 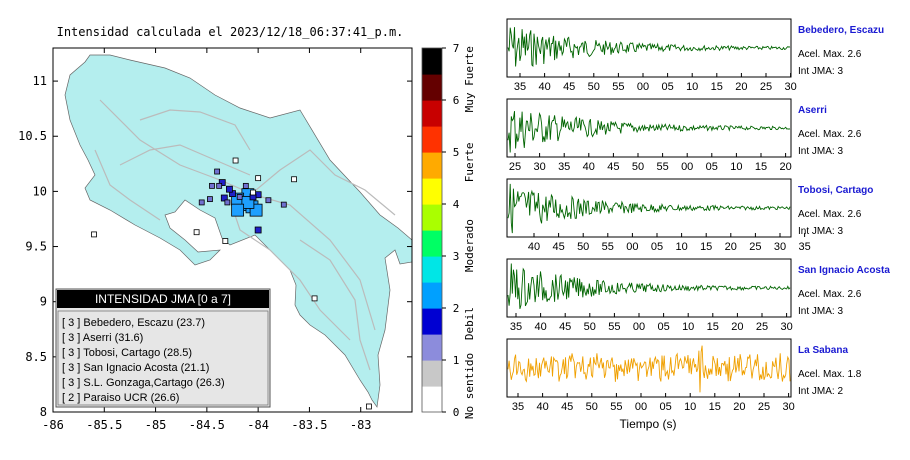 I want to click on colorbar-tick-label: 7, so click(x=456, y=48).